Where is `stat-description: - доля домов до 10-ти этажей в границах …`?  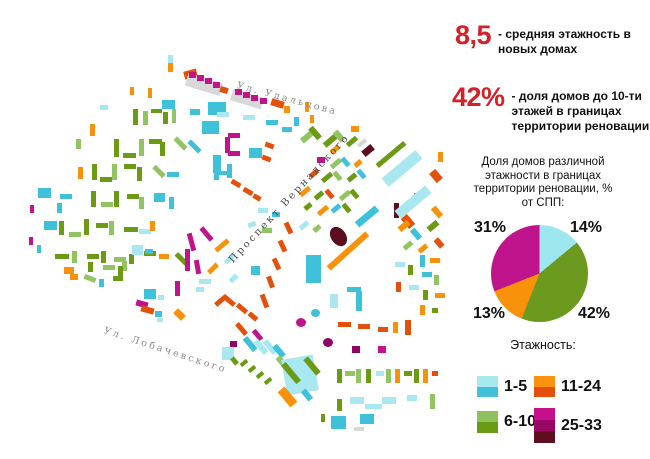
stat-description: - доля домов до 10-ти этажей в границах … is located at coordinates (580, 111).